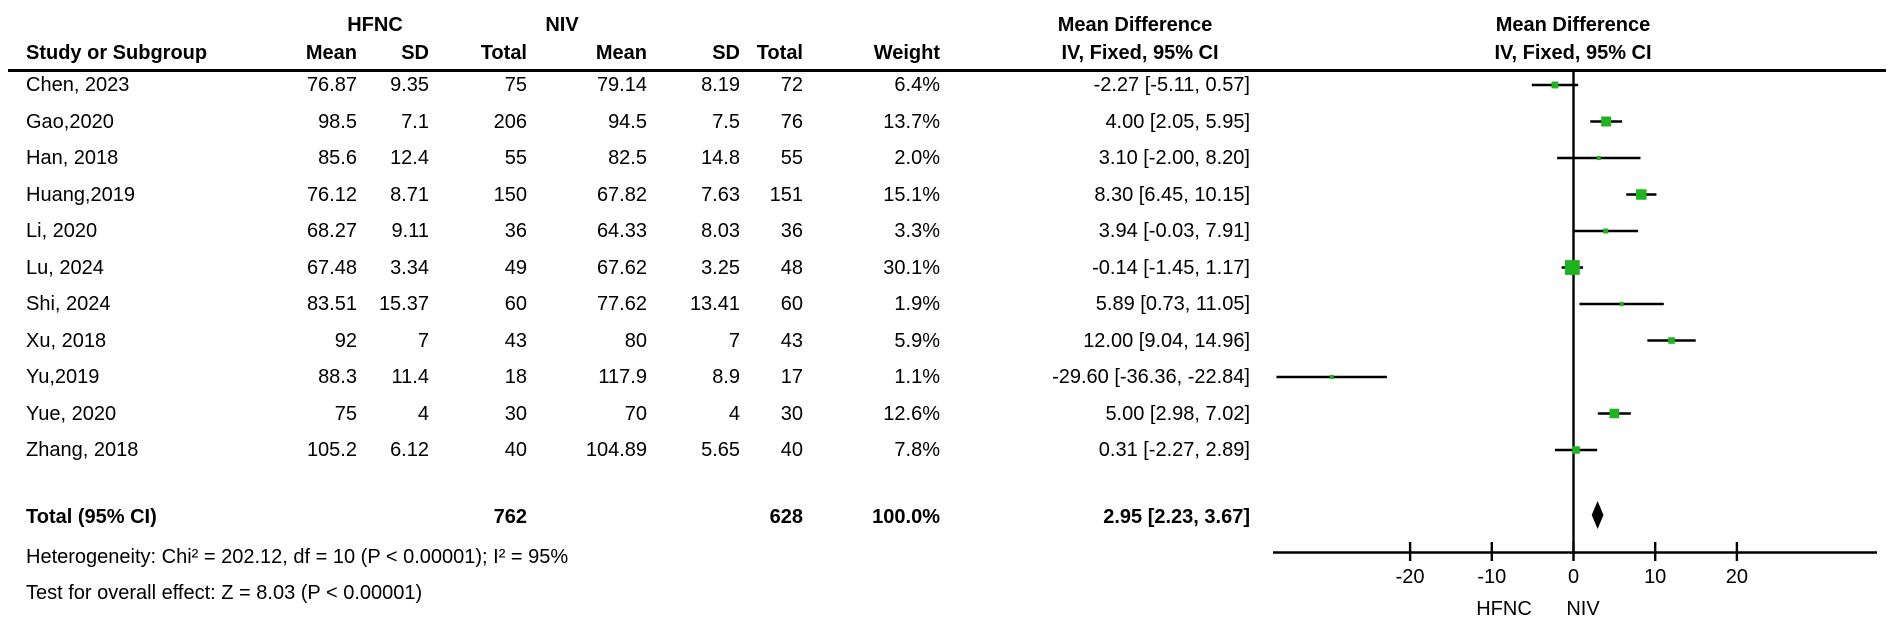 The width and height of the screenshot is (1902, 627). What do you see at coordinates (80, 194) in the screenshot?
I see `cell-study: Huang,2019` at bounding box center [80, 194].